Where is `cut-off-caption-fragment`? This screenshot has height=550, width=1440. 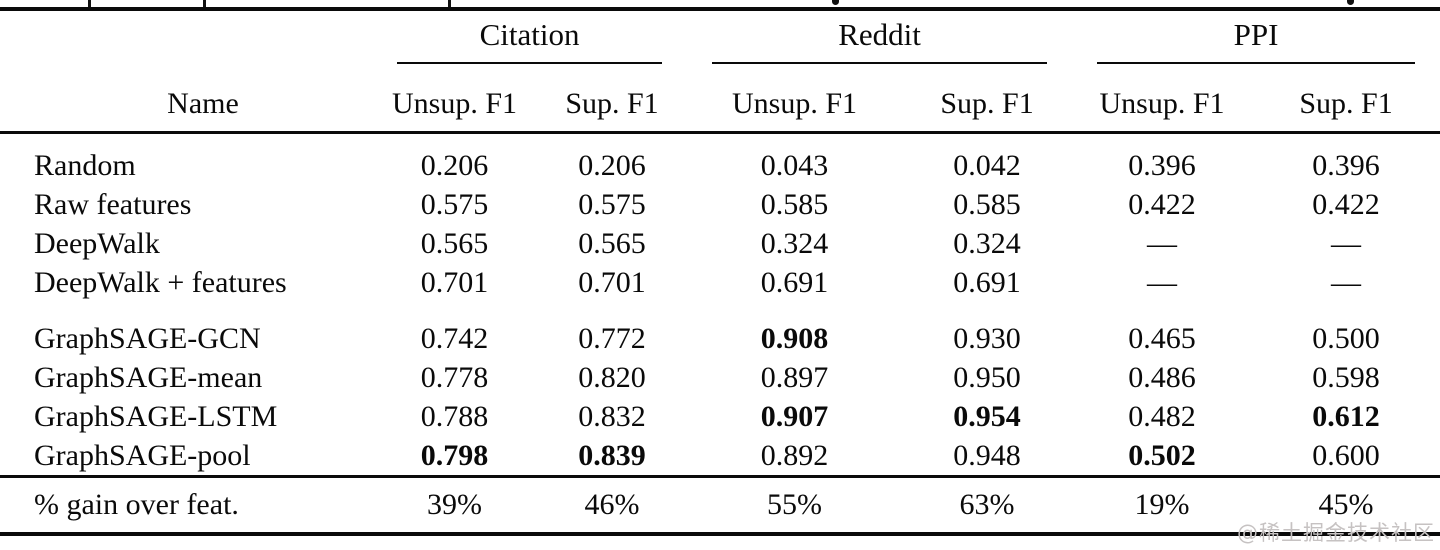
cut-off-caption-fragment is located at coordinates (720, 3).